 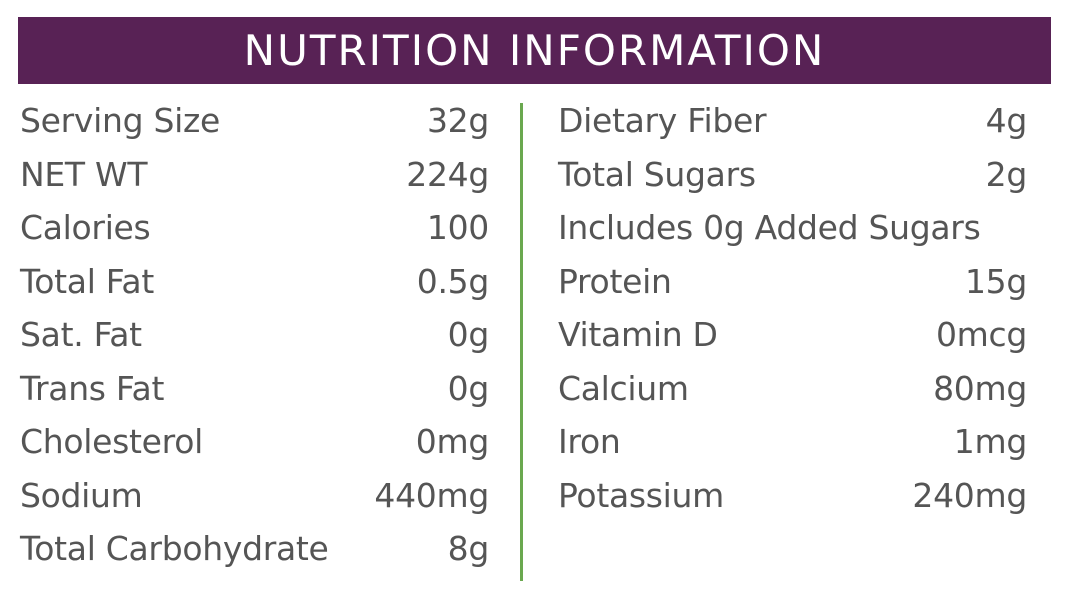 I want to click on nutrient-row: Sodium 440mg, so click(x=254, y=496).